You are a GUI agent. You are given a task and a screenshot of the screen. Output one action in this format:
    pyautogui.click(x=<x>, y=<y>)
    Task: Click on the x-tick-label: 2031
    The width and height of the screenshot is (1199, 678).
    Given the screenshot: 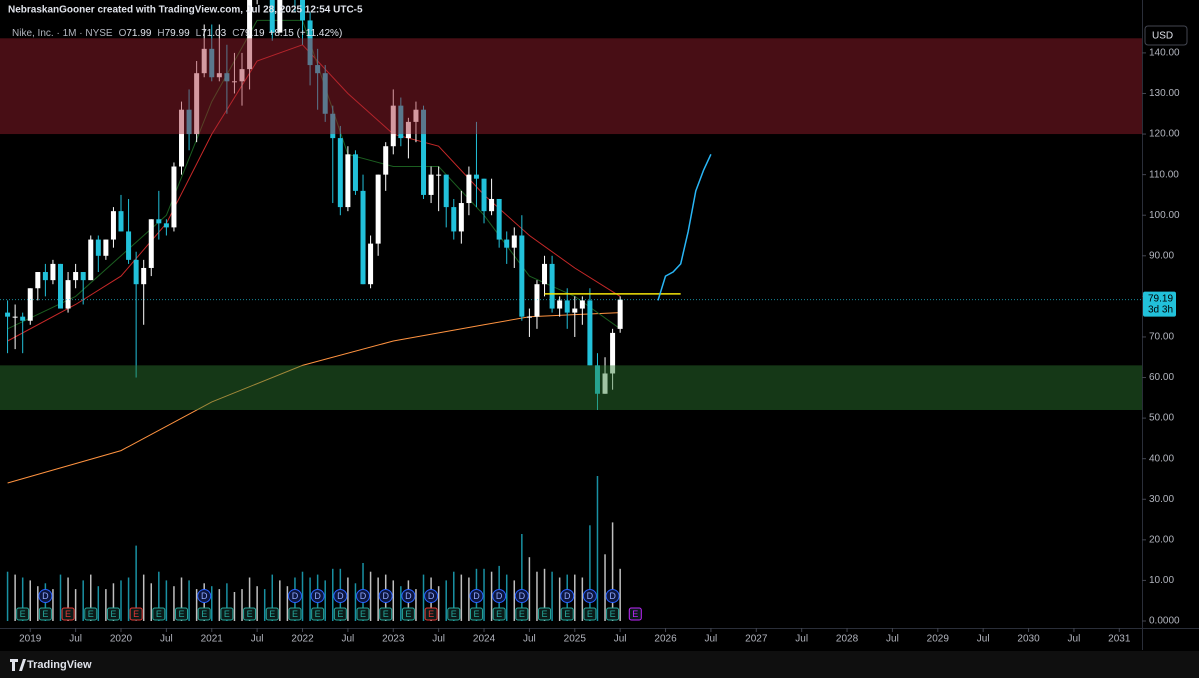 What is the action you would take?
    pyautogui.click(x=1119, y=639)
    